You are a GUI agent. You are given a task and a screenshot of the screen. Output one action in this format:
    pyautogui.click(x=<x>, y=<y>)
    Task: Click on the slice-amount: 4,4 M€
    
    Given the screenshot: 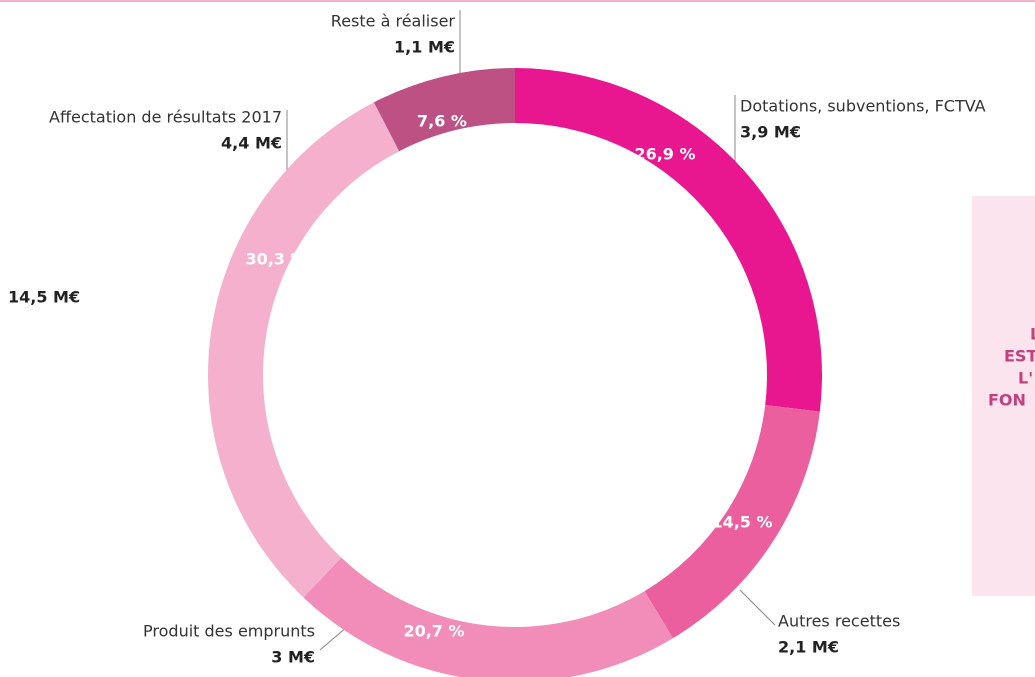 What is the action you would take?
    pyautogui.click(x=251, y=143)
    